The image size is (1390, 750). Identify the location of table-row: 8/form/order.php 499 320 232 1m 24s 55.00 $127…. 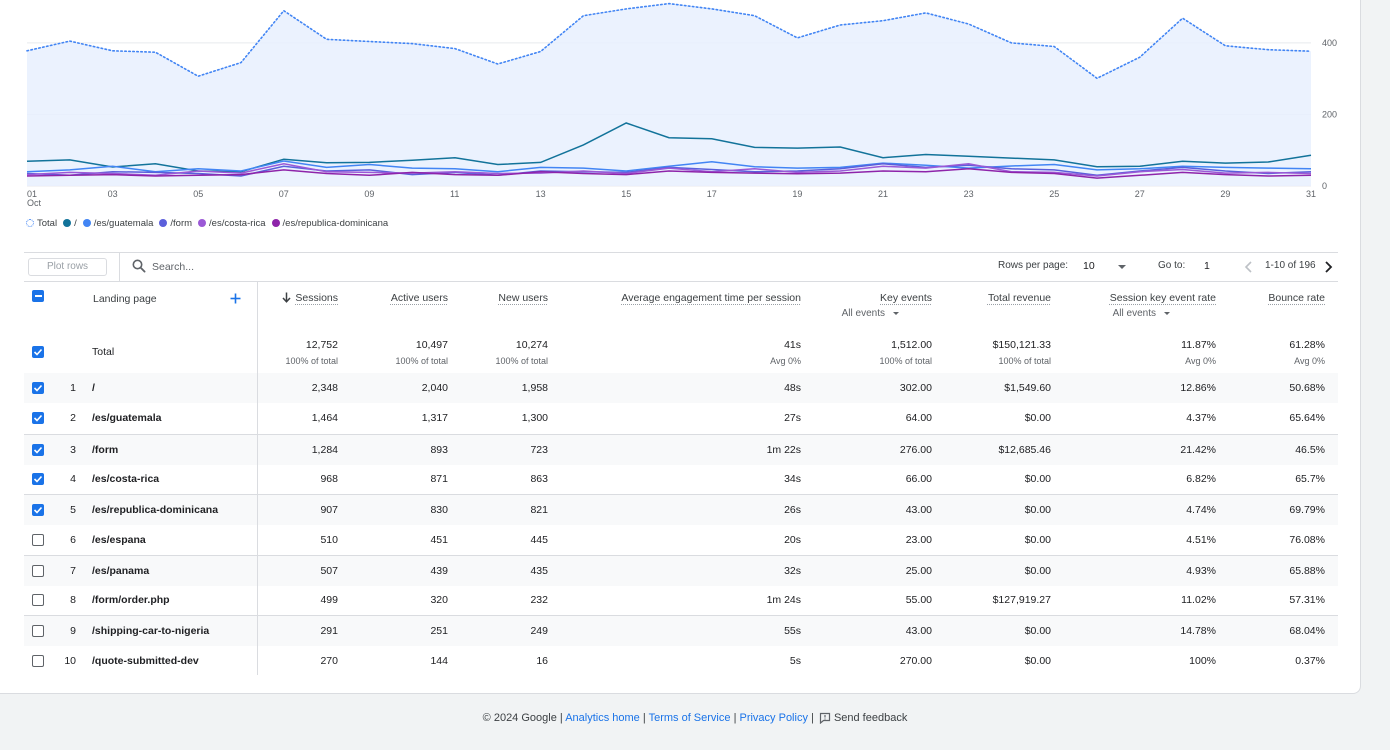
(681, 600).